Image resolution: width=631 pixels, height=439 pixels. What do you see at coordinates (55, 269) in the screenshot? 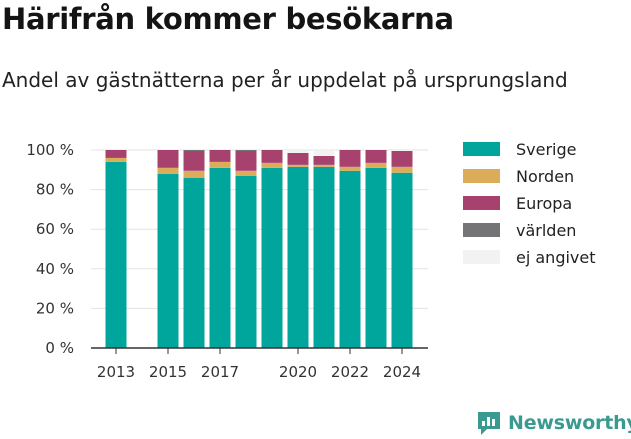
I see `y-tick-label: 40 %` at bounding box center [55, 269].